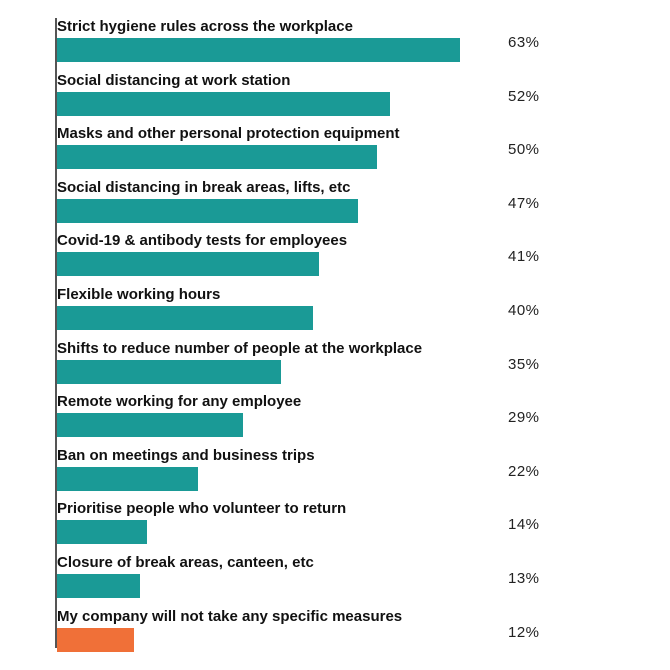 The height and width of the screenshot is (670, 670). What do you see at coordinates (186, 455) in the screenshot?
I see `category-label: Ban on meetings and business trips` at bounding box center [186, 455].